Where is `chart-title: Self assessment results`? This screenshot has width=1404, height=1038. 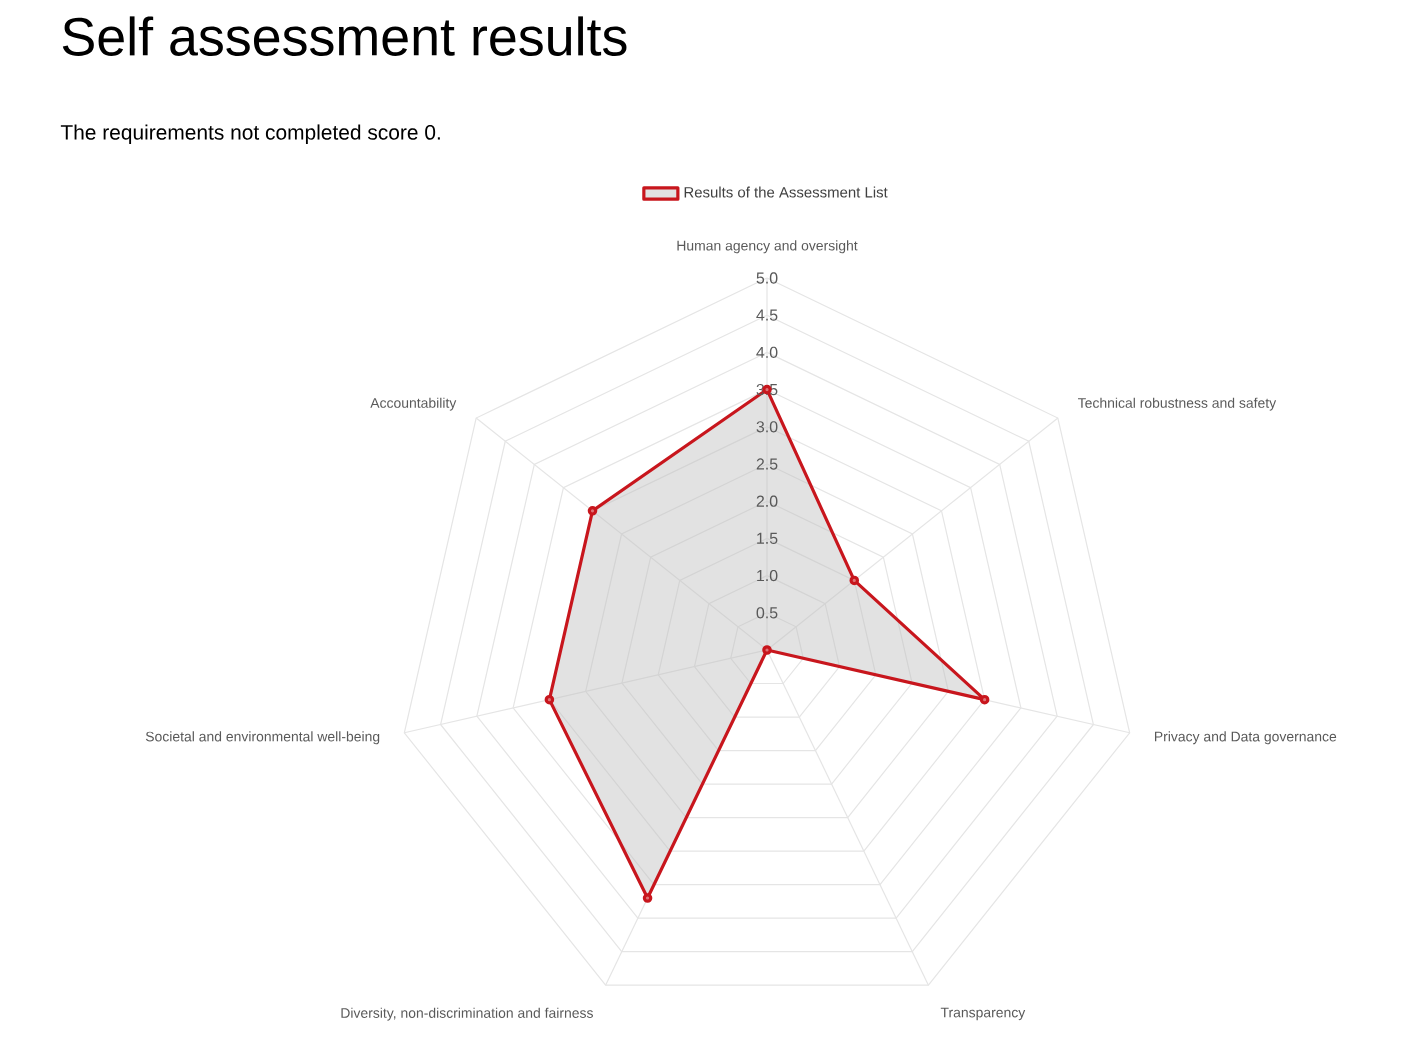
chart-title: Self assessment results is located at coordinates (344, 36).